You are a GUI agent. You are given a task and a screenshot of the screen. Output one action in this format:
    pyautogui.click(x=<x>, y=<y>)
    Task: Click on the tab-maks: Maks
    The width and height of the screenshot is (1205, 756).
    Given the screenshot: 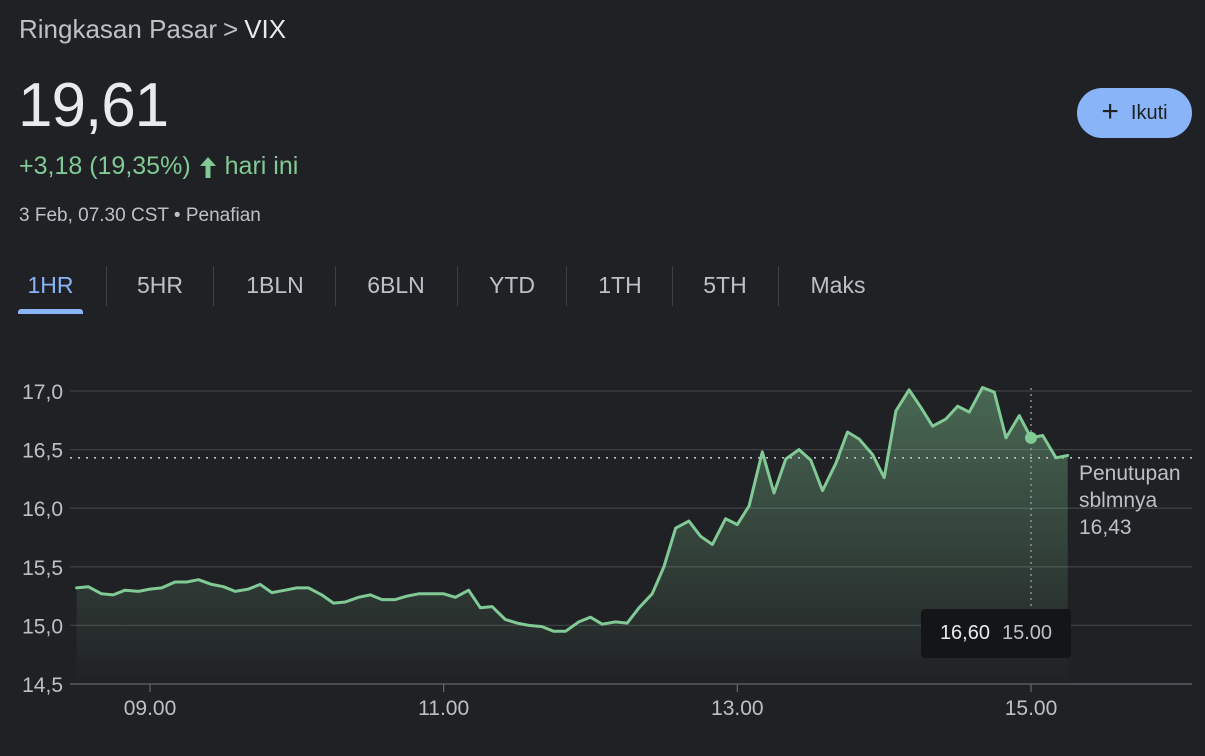 What is the action you would take?
    pyautogui.click(x=838, y=285)
    